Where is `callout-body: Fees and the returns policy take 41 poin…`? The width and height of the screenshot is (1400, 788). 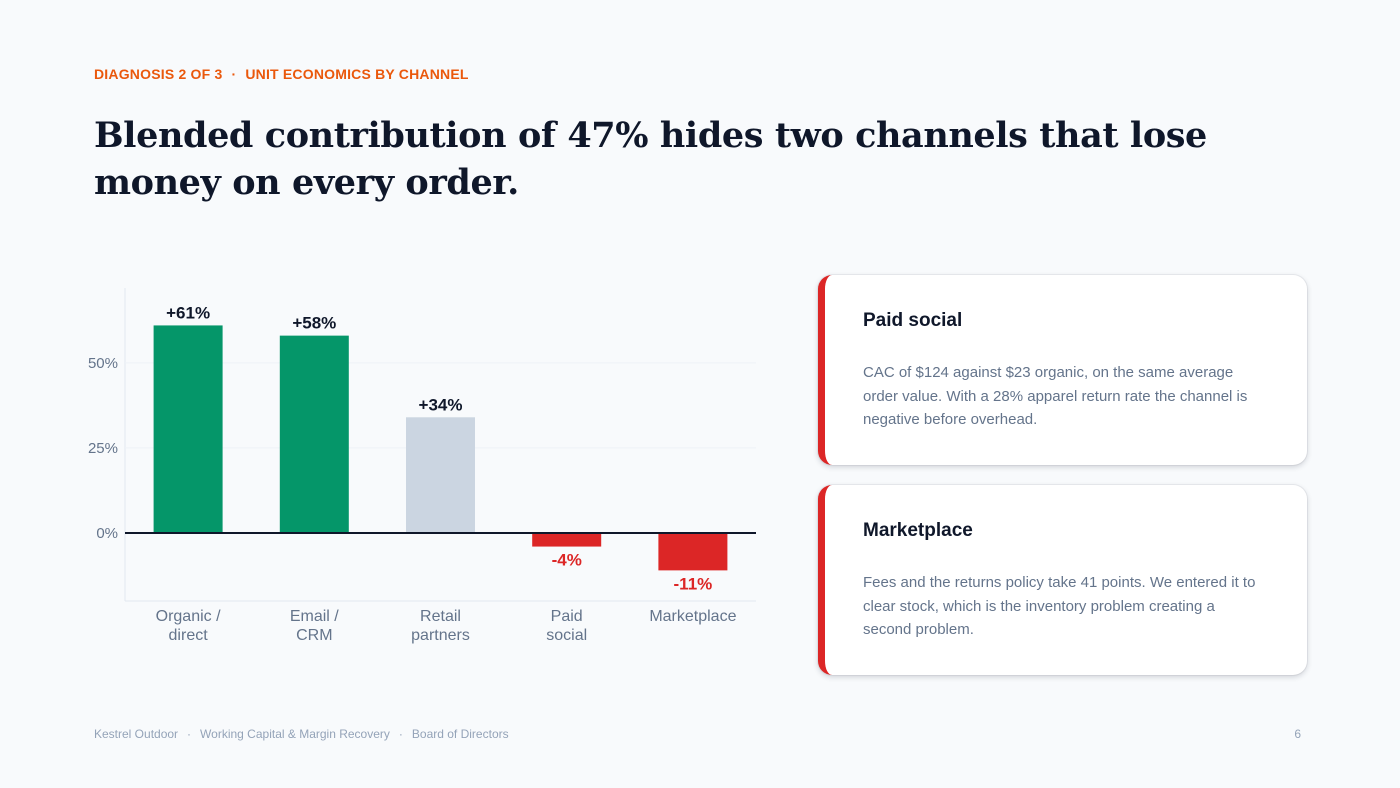 callout-body: Fees and the returns policy take 41 poin… is located at coordinates (1059, 606).